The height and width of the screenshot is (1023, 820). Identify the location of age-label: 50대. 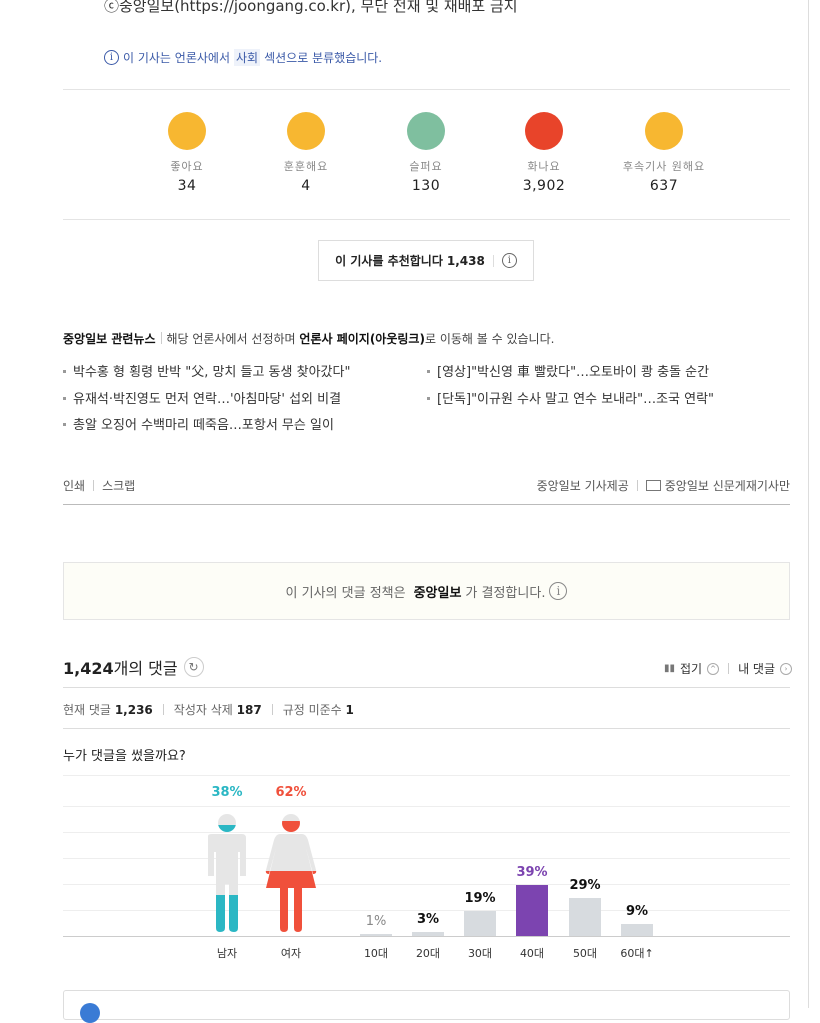
(585, 953).